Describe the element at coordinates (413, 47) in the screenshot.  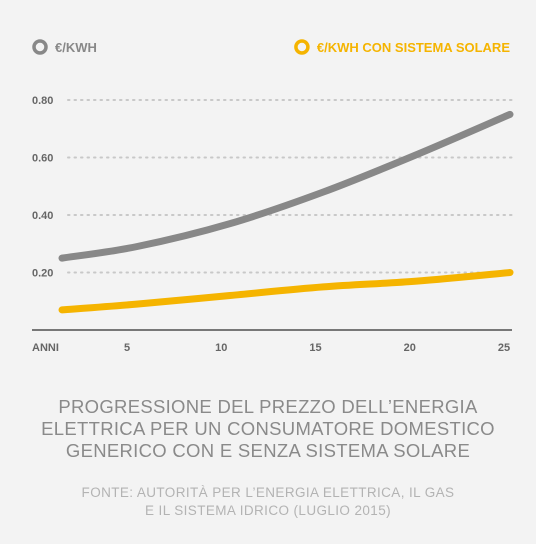
I see `legend-label-yellow: €/KWH CON SISTEMA SOLARE` at that location.